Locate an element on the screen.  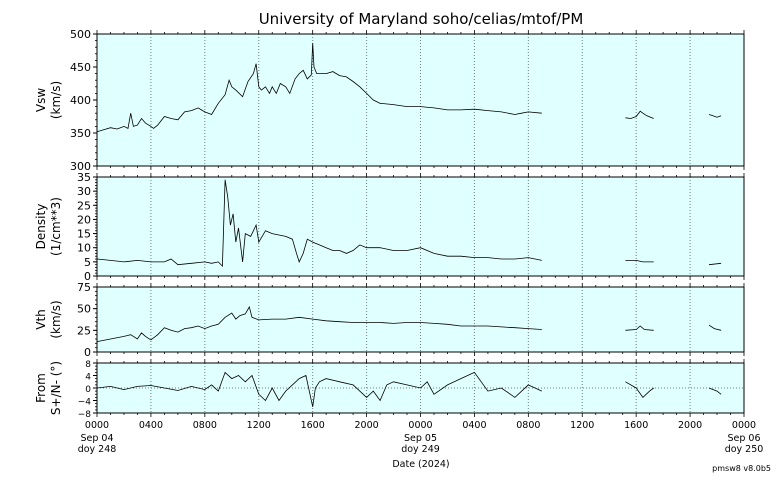
y-tick-label: 8 is located at coordinates (88, 365).